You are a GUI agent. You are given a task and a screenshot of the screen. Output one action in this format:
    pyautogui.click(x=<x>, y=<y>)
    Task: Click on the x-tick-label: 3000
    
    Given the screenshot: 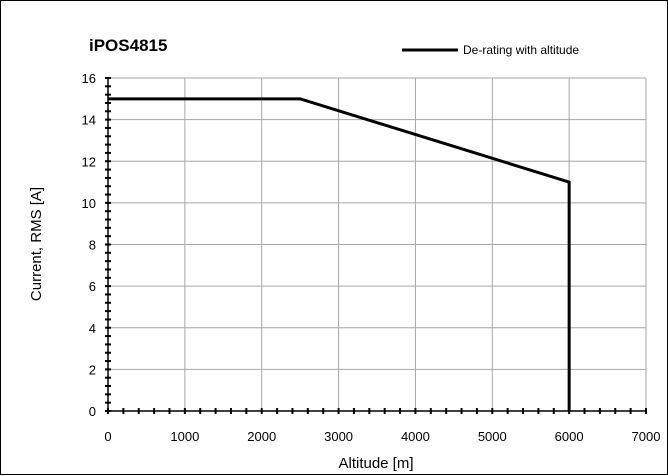 What is the action you would take?
    pyautogui.click(x=338, y=436)
    